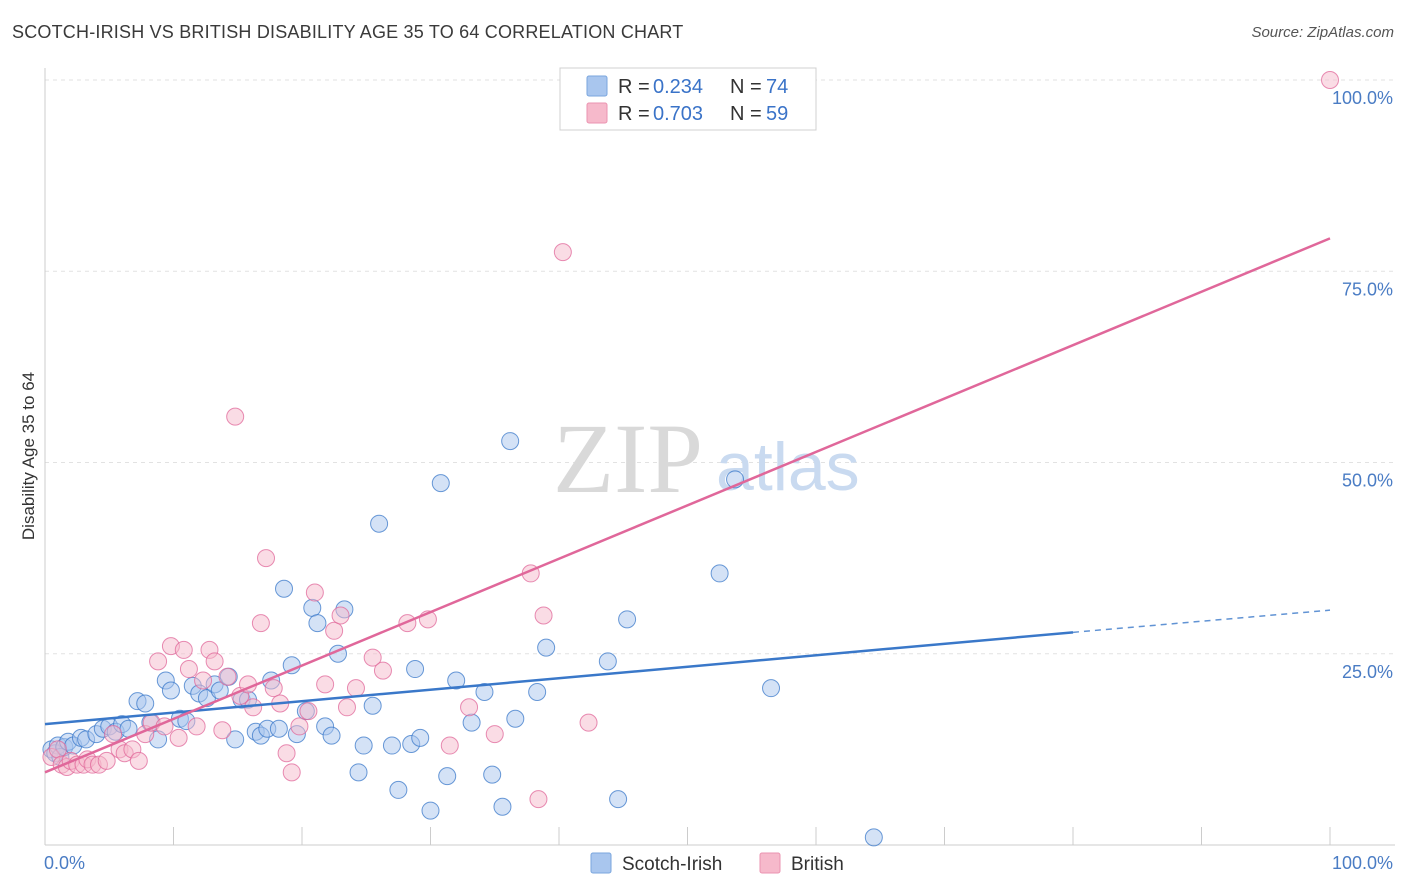  I want to click on bottom-legend-label-scotch-irish: Scotch-Irish, so click(672, 864).